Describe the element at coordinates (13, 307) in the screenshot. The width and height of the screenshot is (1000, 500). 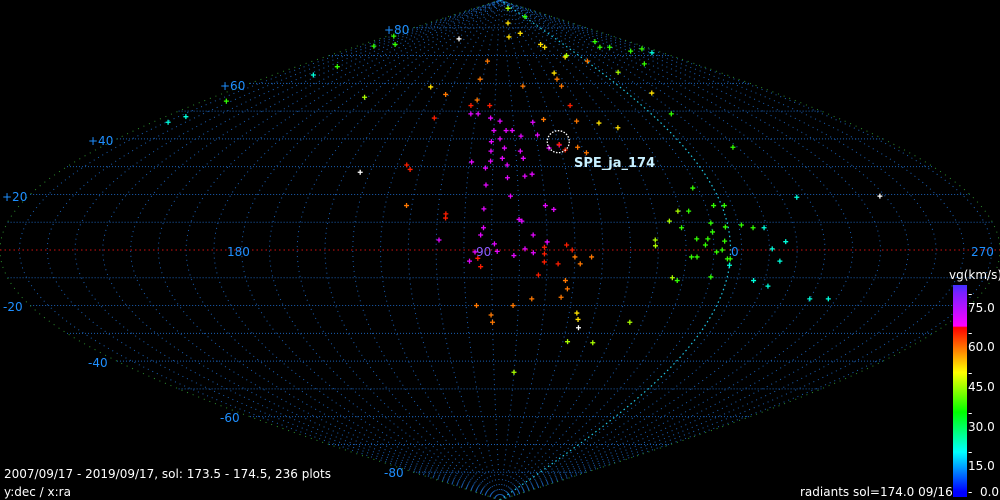
I see `dec-label-minus20: -20` at that location.